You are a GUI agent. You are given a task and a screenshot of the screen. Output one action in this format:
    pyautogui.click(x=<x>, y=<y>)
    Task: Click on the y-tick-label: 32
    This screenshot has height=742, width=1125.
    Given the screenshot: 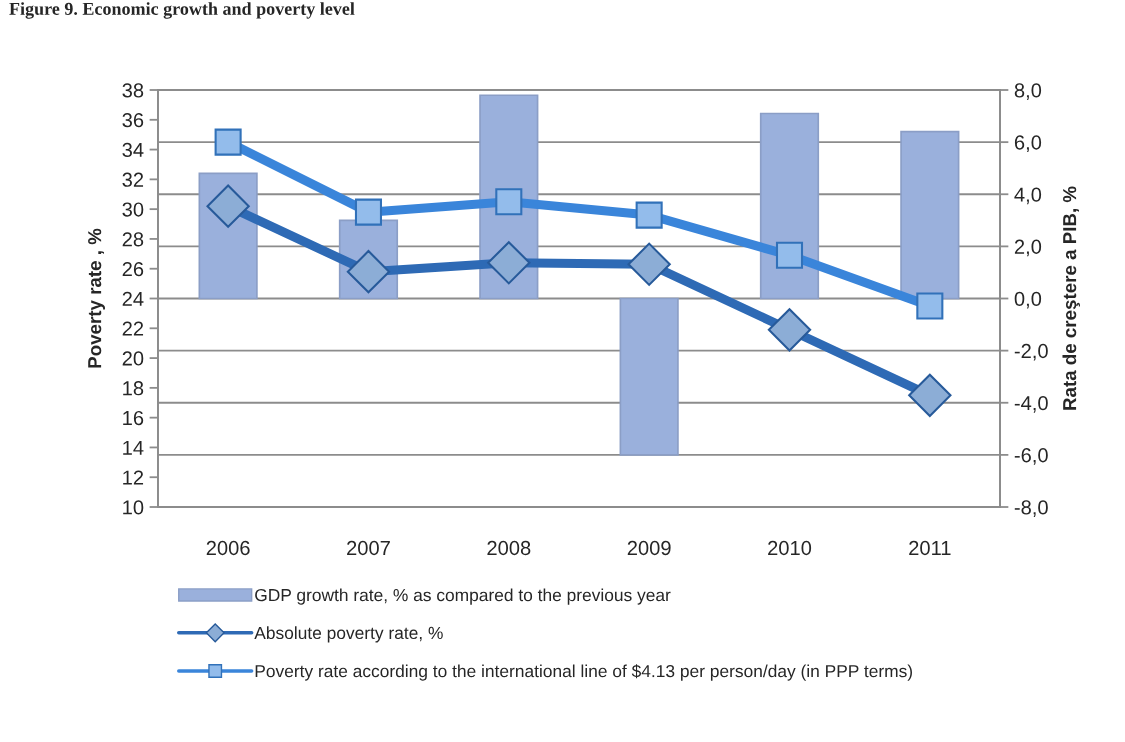 What is the action you would take?
    pyautogui.click(x=133, y=179)
    